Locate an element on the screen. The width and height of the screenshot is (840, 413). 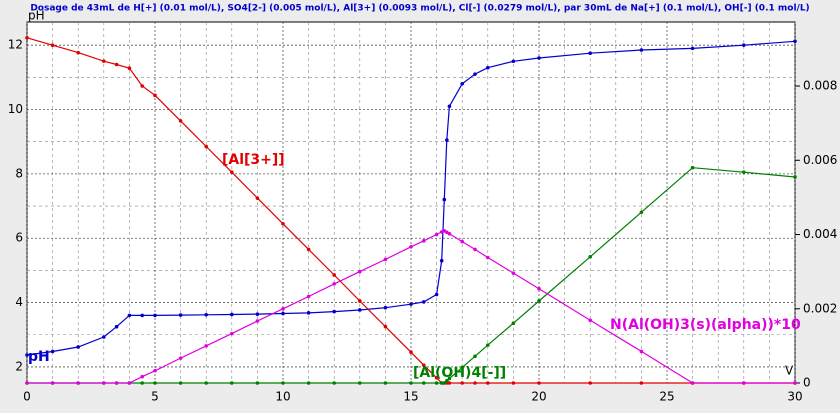
y2-tick-label: 0.004 is located at coordinates (820, 234).